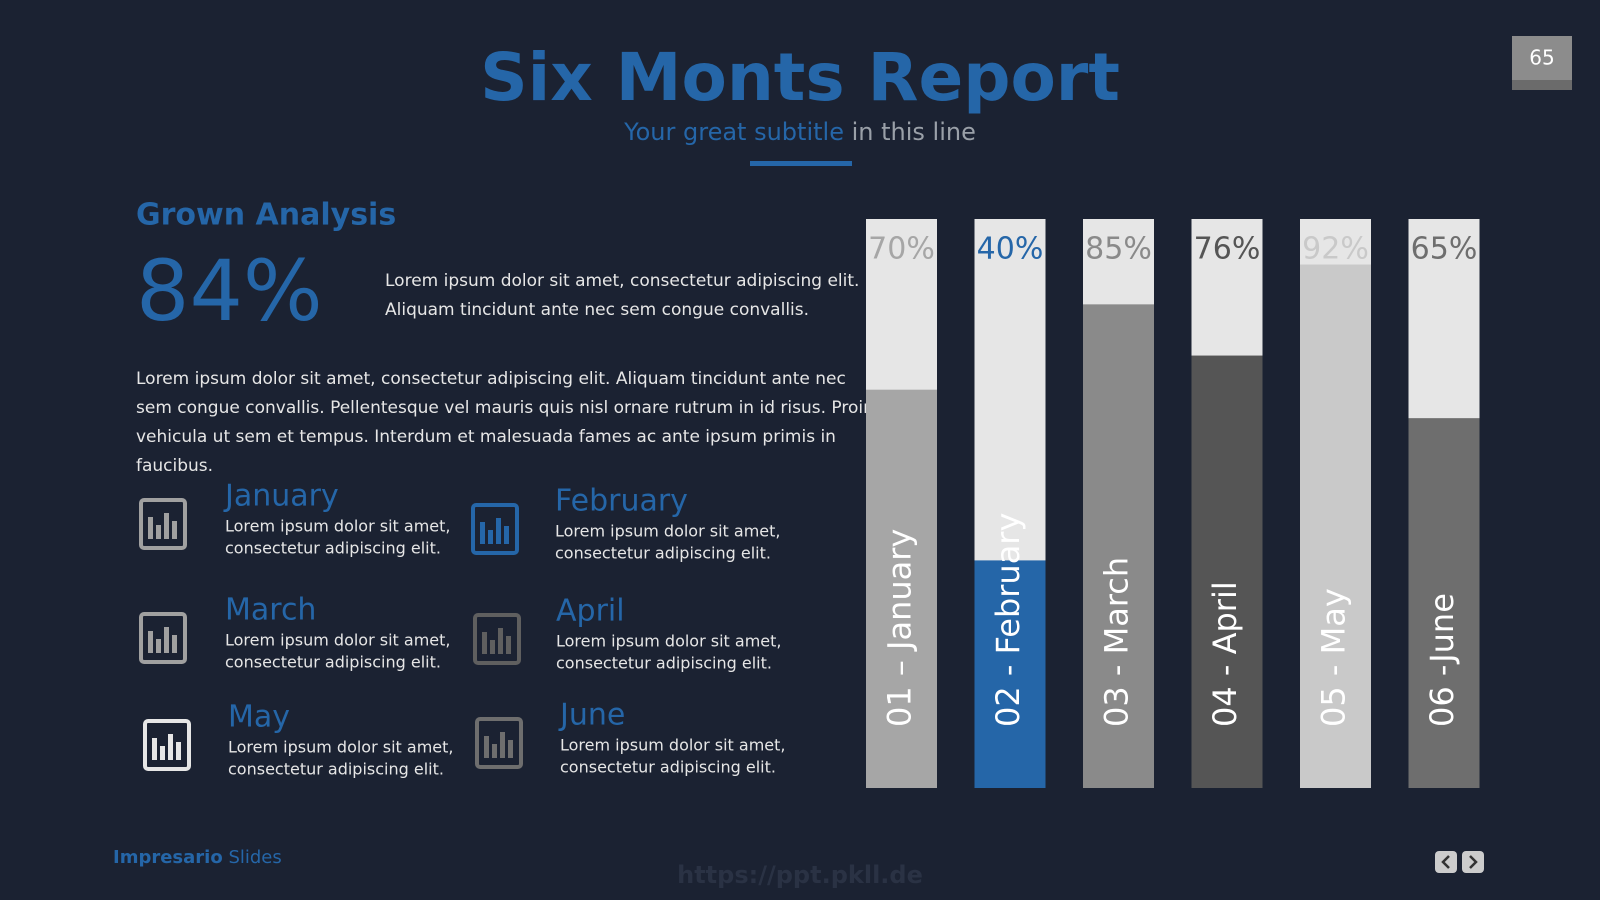 The image size is (1600, 900). I want to click on paragraph-line: faucibus., so click(174, 466).